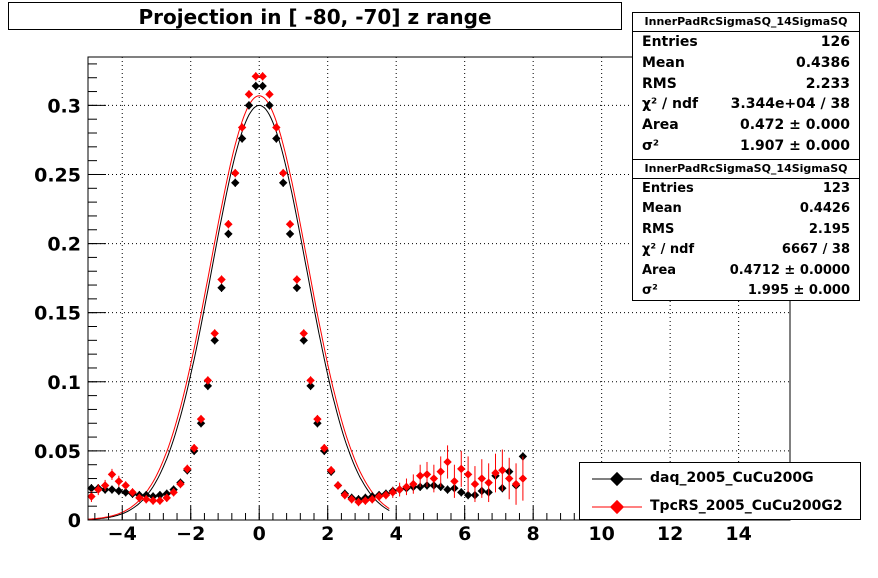 The width and height of the screenshot is (878, 578). I want to click on stats-value: 123, so click(836, 188).